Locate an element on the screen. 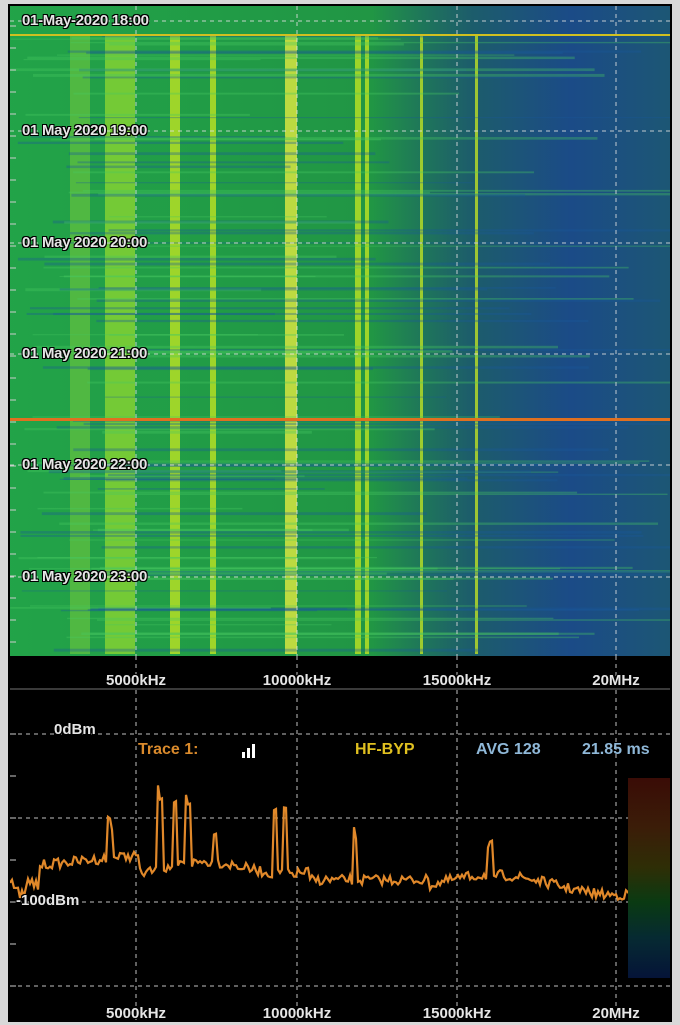  waterfall-time-label: 01 May 2020 19:00 is located at coordinates (85, 130).